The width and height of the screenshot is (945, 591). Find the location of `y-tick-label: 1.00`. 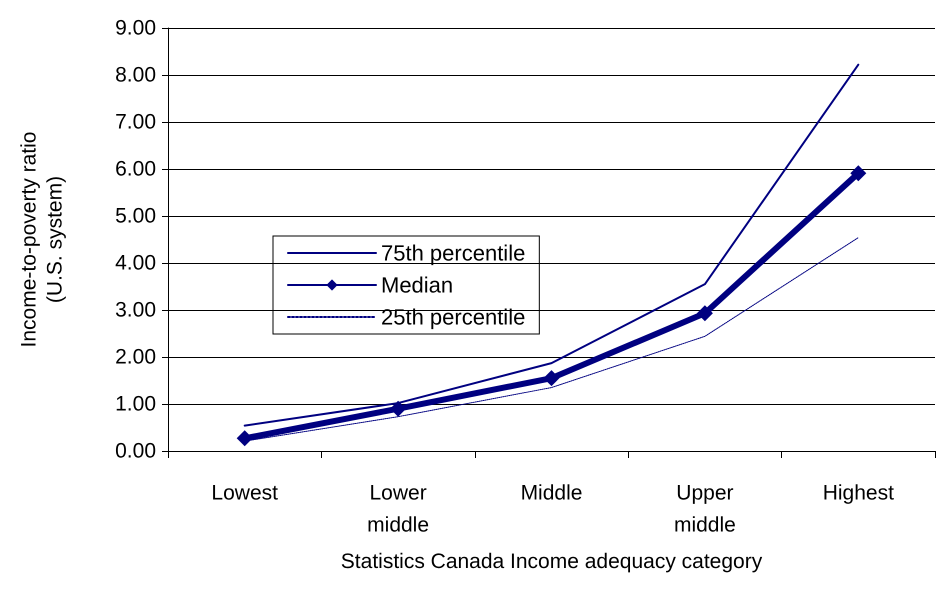

y-tick-label: 1.00 is located at coordinates (135, 404).